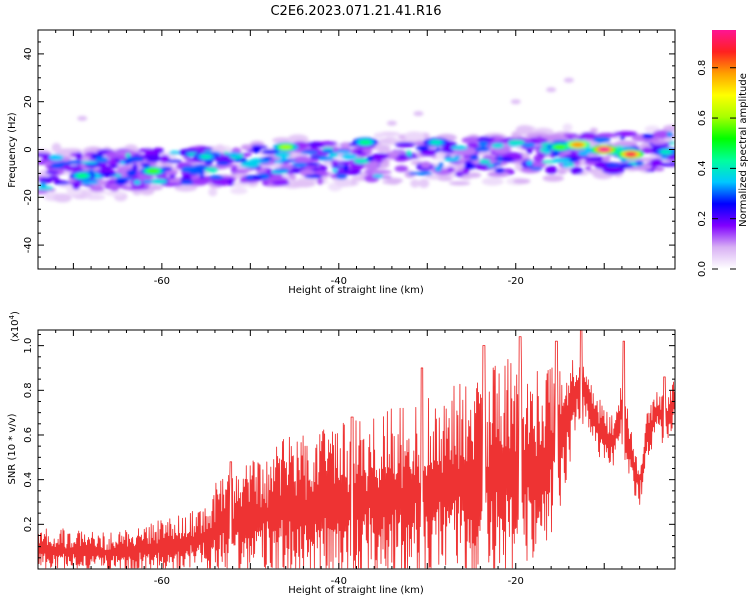 The width and height of the screenshot is (750, 600). What do you see at coordinates (15, 330) in the screenshot?
I see `snr-y-multiplier-base: (x10` at bounding box center [15, 330].